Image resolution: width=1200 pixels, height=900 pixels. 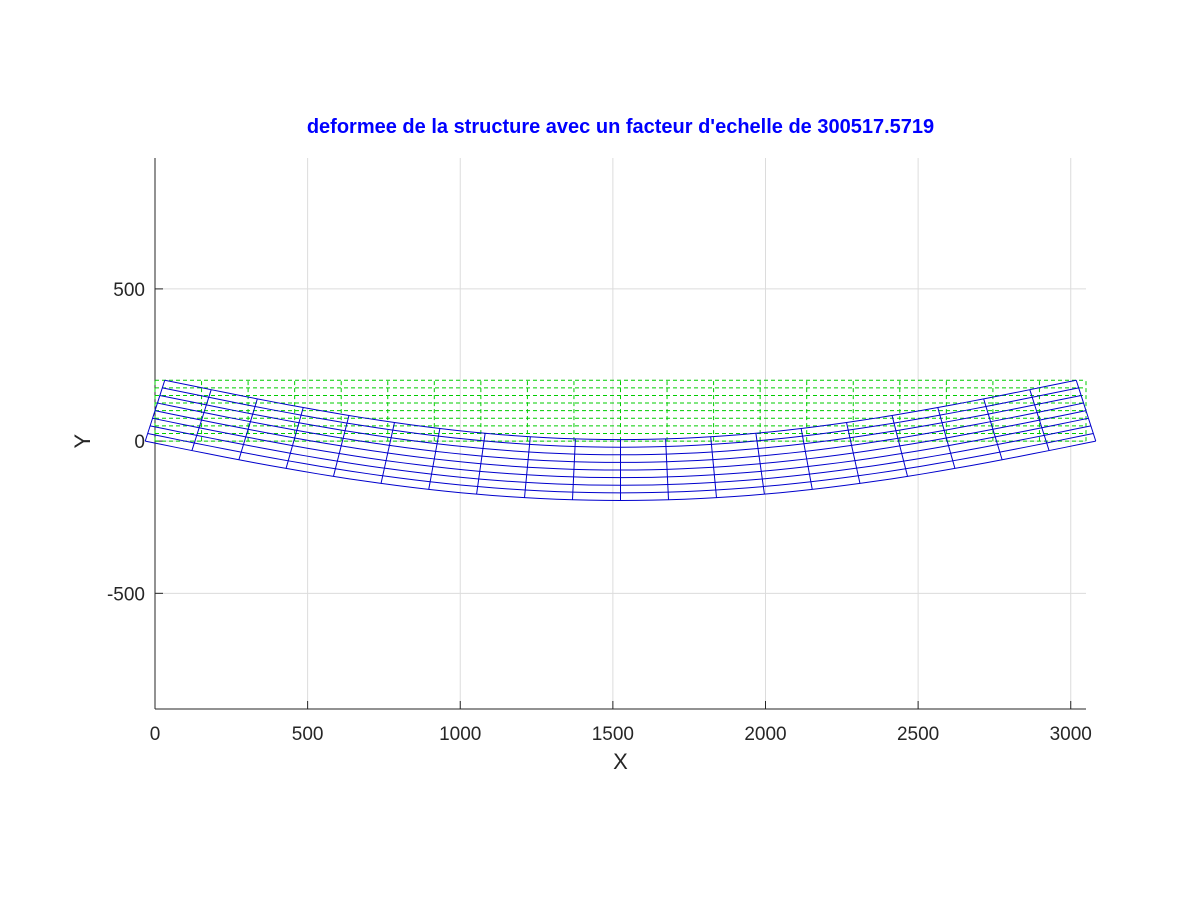 I want to click on y-tick-labels: -500 0 500, so click(x=126, y=442).